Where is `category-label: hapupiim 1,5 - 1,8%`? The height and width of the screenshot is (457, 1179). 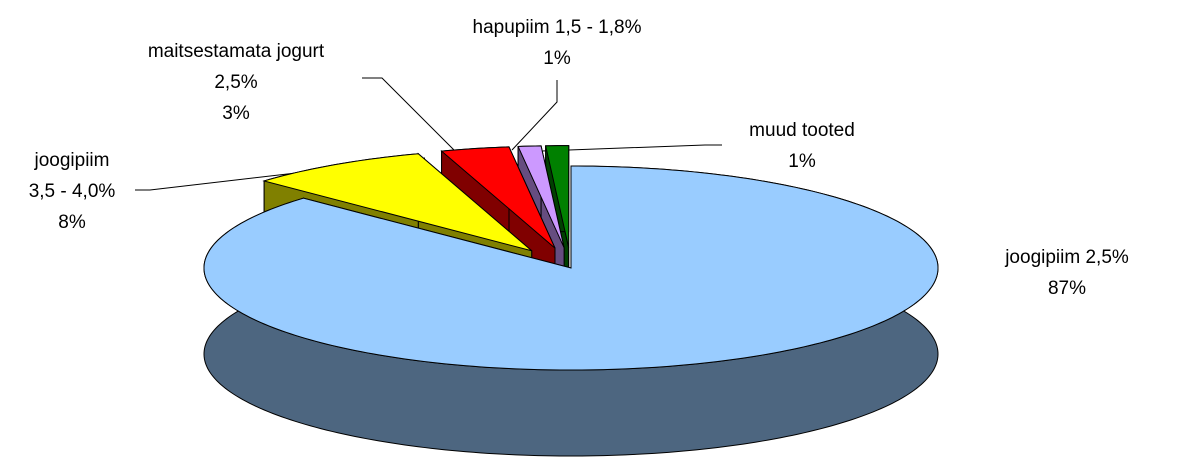 category-label: hapupiim 1,5 - 1,8% is located at coordinates (557, 27).